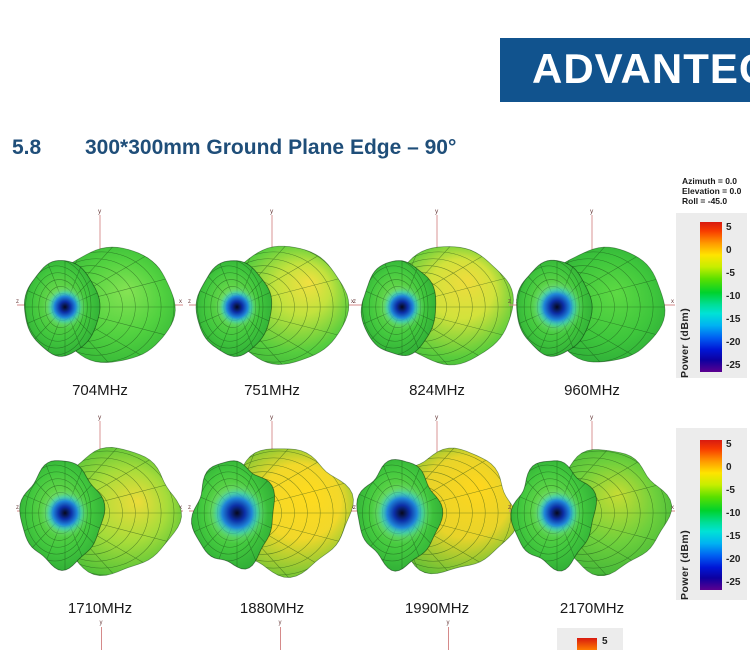 This screenshot has height=650, width=750. Describe the element at coordinates (705, 201) in the screenshot. I see `orientation-roll: Roll = -45.0` at that location.